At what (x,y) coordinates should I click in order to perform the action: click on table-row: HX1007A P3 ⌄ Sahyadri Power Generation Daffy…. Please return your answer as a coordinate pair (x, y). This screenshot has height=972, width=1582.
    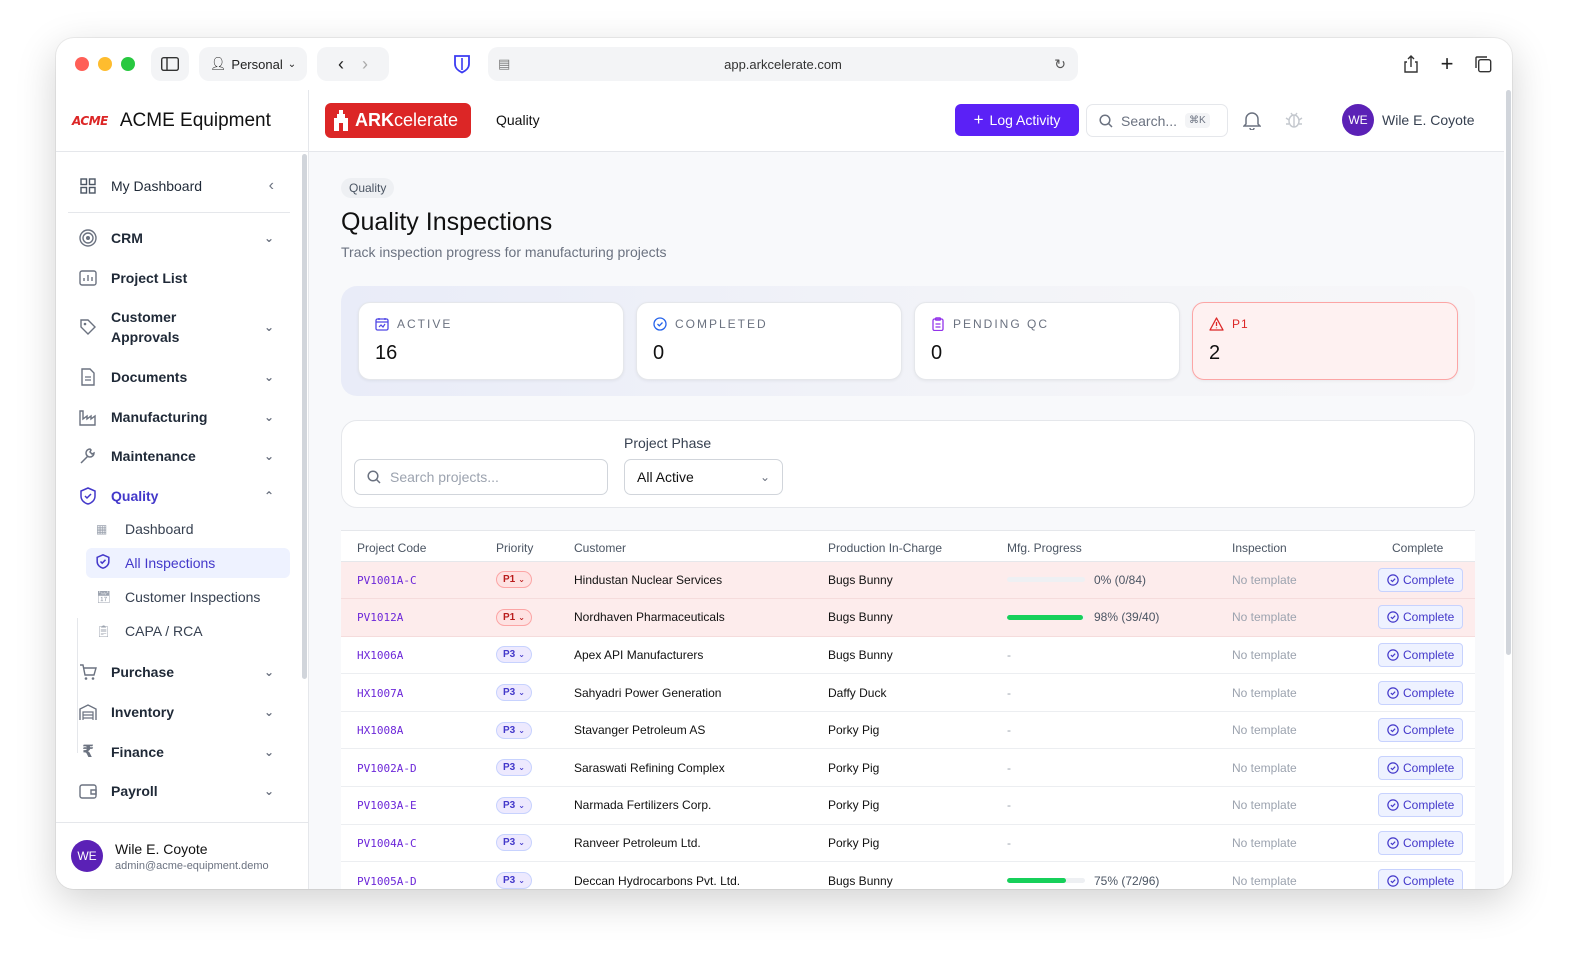
    Looking at the image, I should click on (908, 692).